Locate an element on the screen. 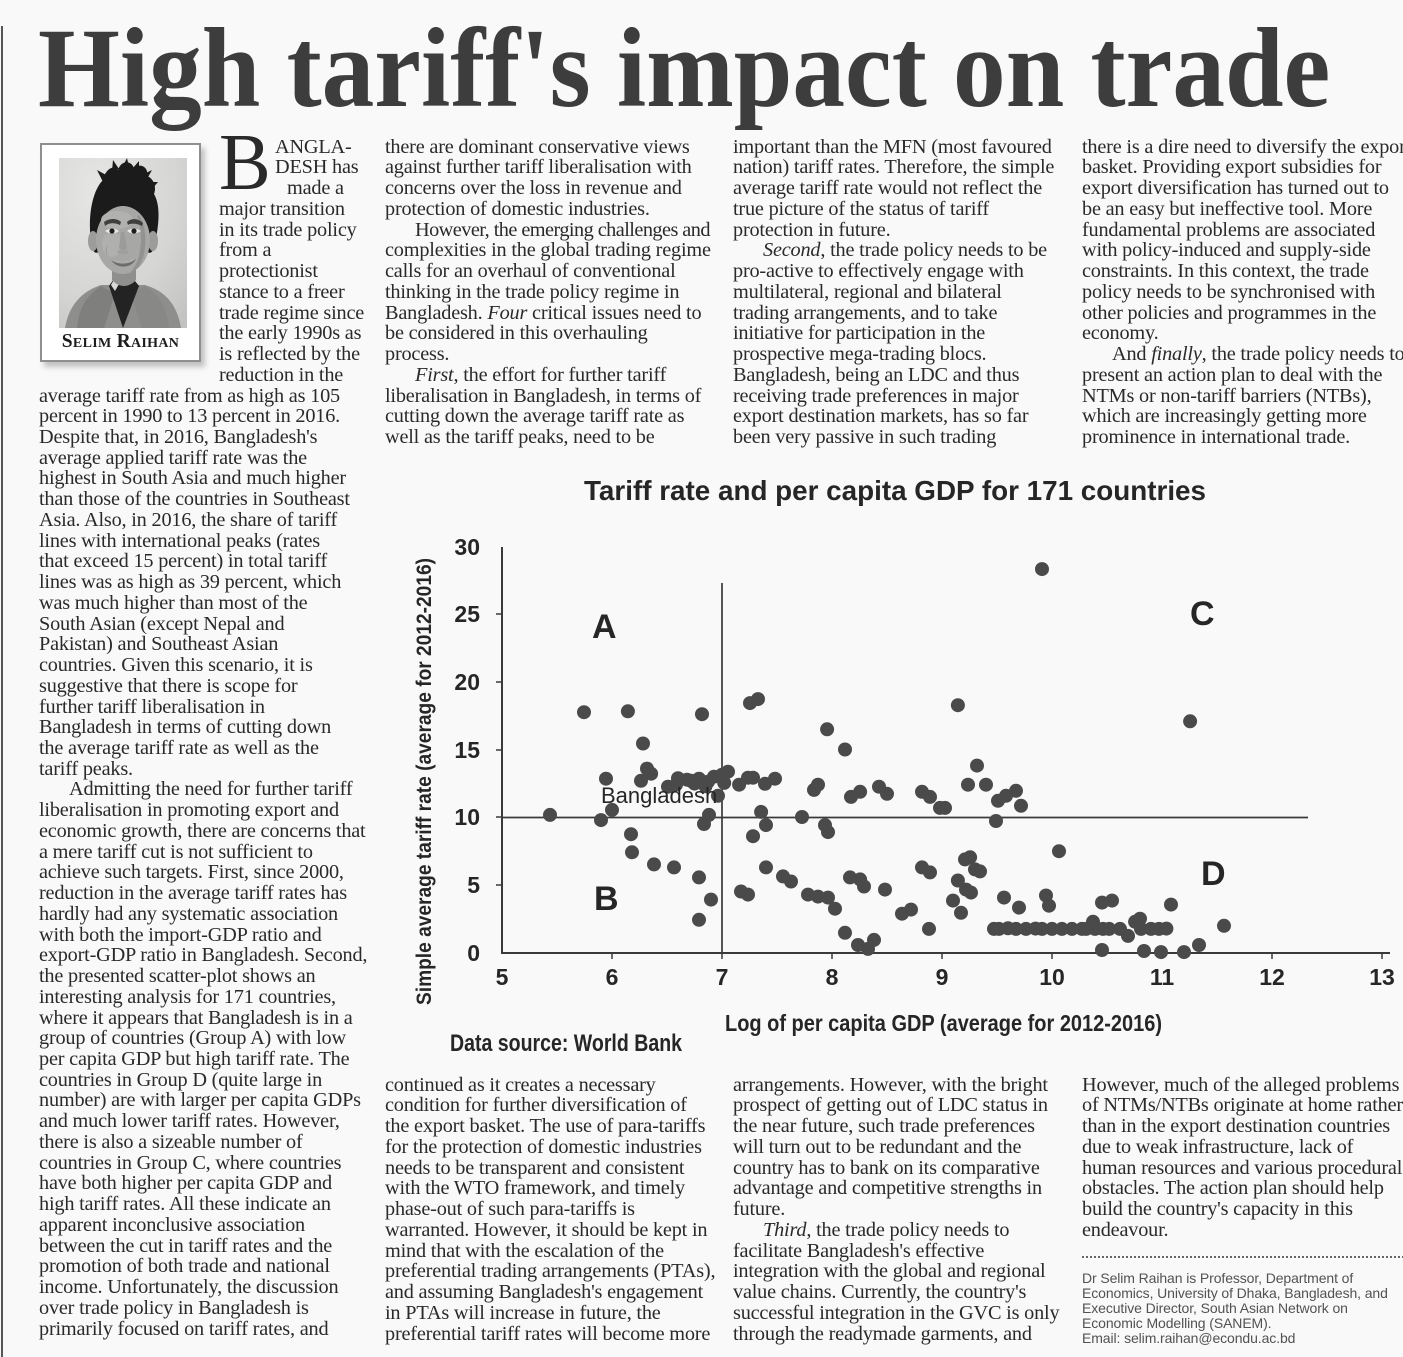 This screenshot has height=1357, width=1403. svg-text: A is located at coordinates (604, 627).